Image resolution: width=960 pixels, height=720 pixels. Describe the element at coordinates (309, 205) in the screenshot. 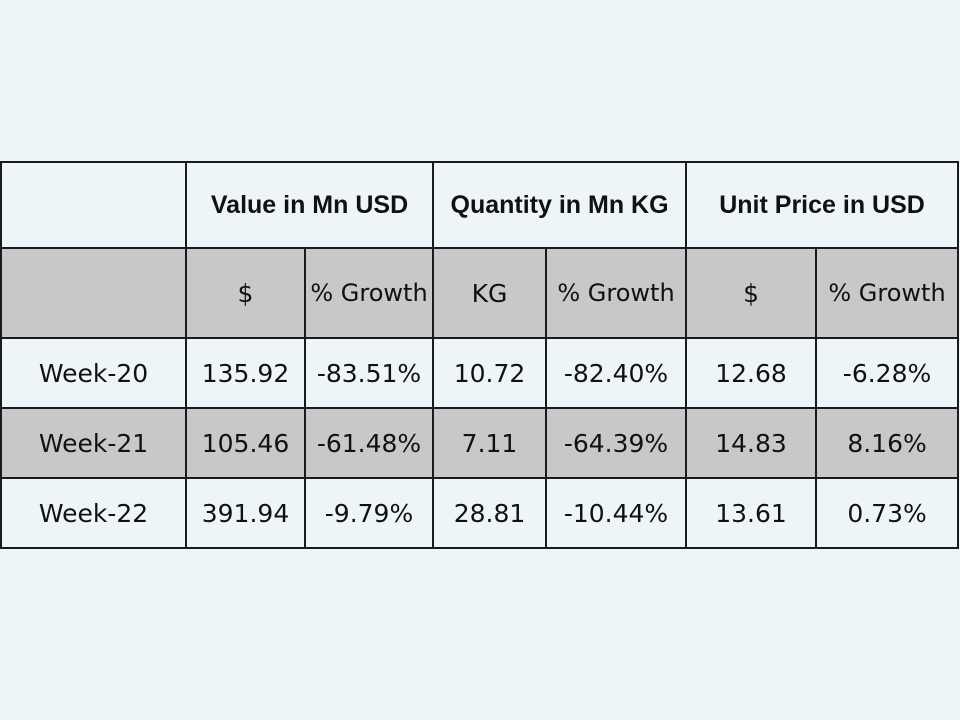

I see `value-group-header: Value in Mn USD` at that location.